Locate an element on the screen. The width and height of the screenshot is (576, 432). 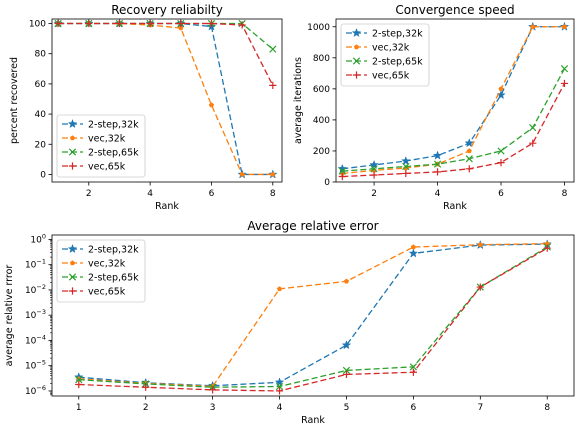
chart-title: Average relative error is located at coordinates (312, 226).